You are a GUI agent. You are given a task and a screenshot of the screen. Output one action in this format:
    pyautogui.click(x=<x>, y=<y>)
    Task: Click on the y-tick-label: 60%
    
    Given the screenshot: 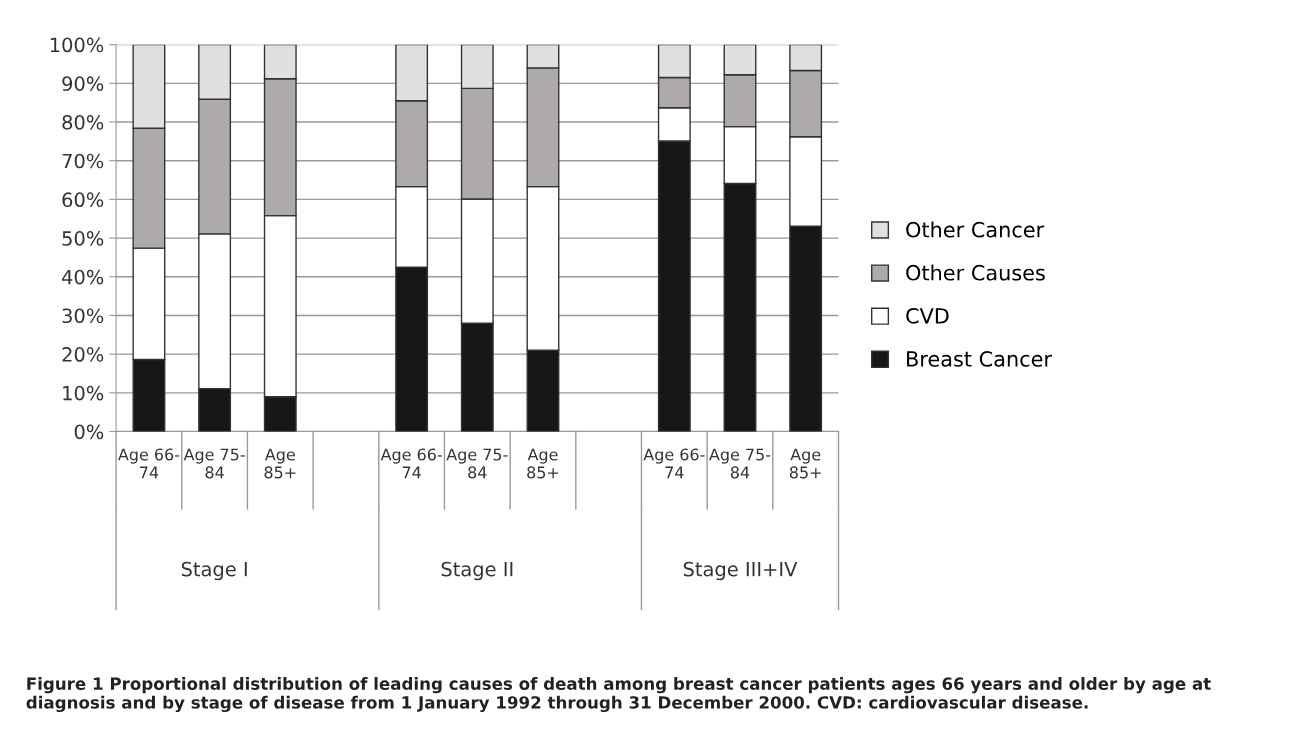 What is the action you would take?
    pyautogui.click(x=83, y=200)
    